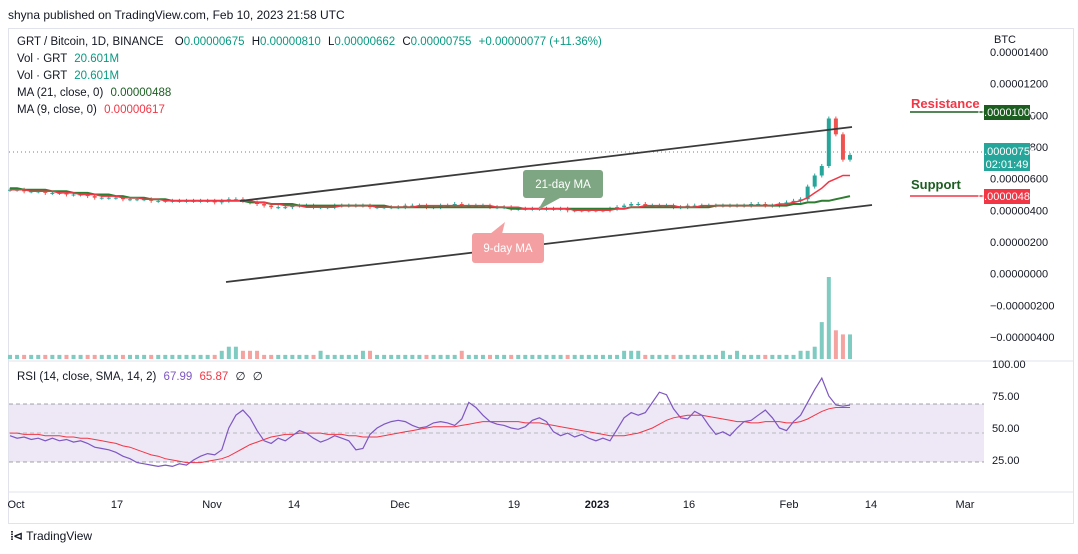  Describe the element at coordinates (59, 536) in the screenshot. I see `footer-brand: TradingView` at that location.